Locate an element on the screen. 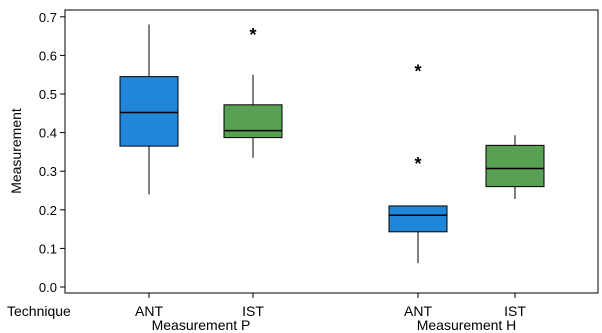  y-tick-label: 0.0 is located at coordinates (48, 287).